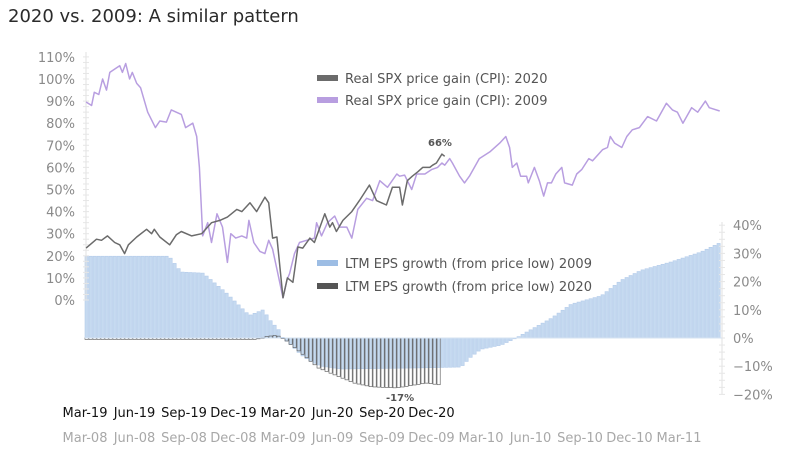 Image resolution: width=800 pixels, height=450 pixels. What do you see at coordinates (440, 143) in the screenshot?
I see `annotation-66: 66%` at bounding box center [440, 143].